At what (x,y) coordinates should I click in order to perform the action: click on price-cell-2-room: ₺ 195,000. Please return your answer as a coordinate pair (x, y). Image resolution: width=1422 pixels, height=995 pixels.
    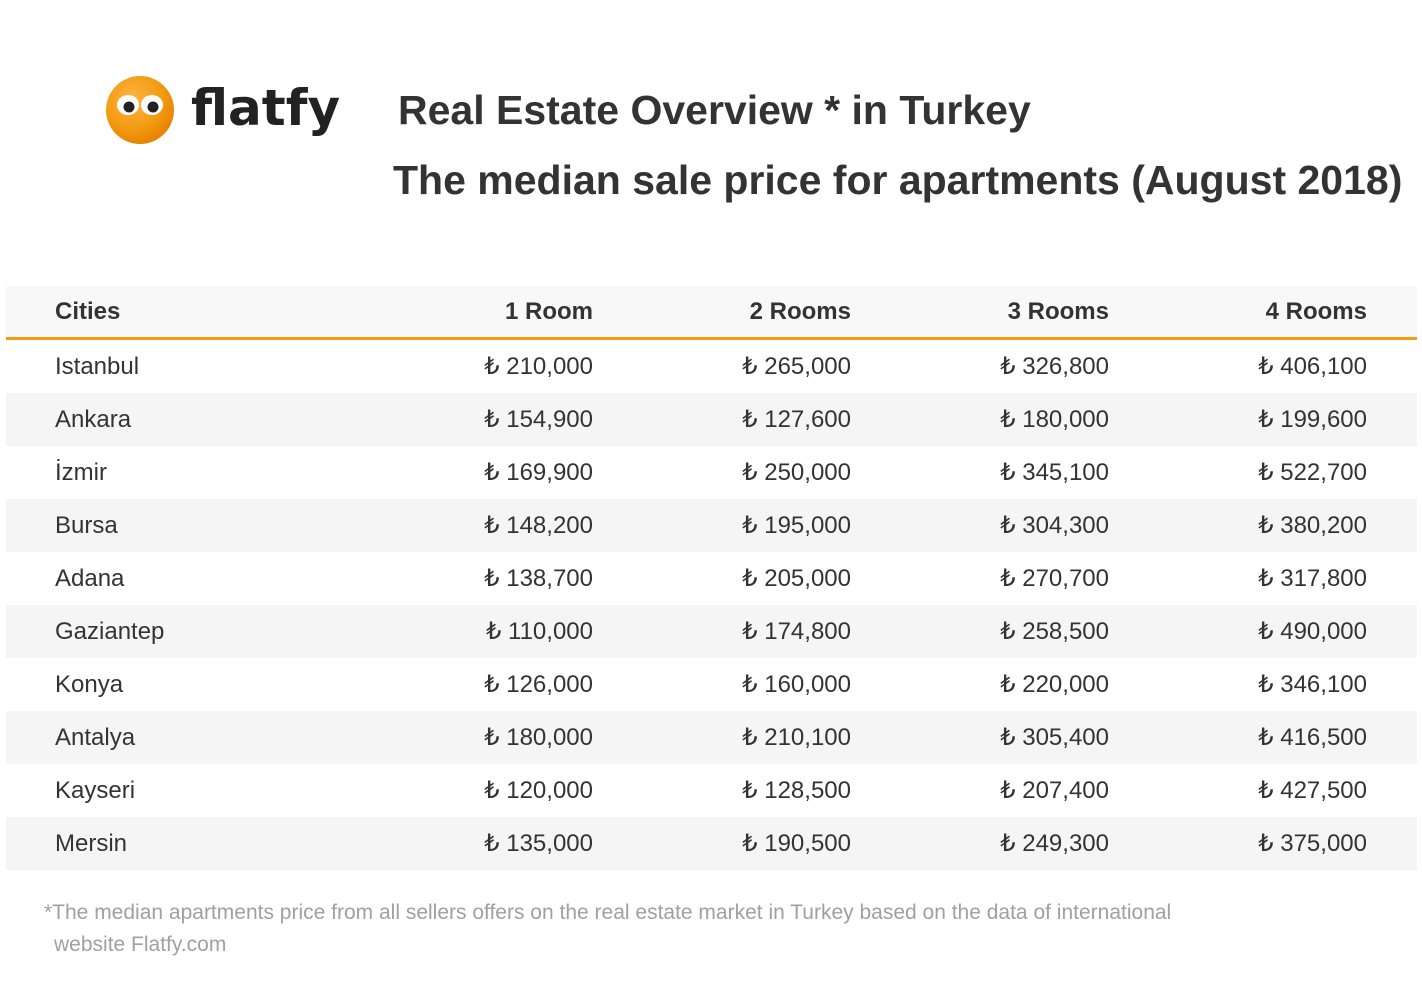
    Looking at the image, I should click on (772, 525).